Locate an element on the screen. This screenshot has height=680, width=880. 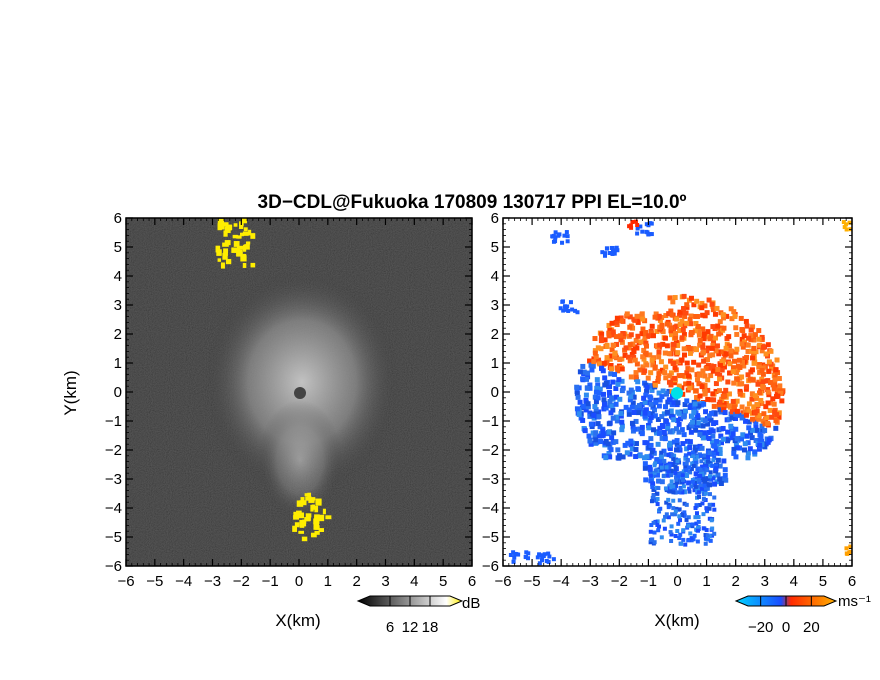
lidar-site-mark is located at coordinates (300, 393).